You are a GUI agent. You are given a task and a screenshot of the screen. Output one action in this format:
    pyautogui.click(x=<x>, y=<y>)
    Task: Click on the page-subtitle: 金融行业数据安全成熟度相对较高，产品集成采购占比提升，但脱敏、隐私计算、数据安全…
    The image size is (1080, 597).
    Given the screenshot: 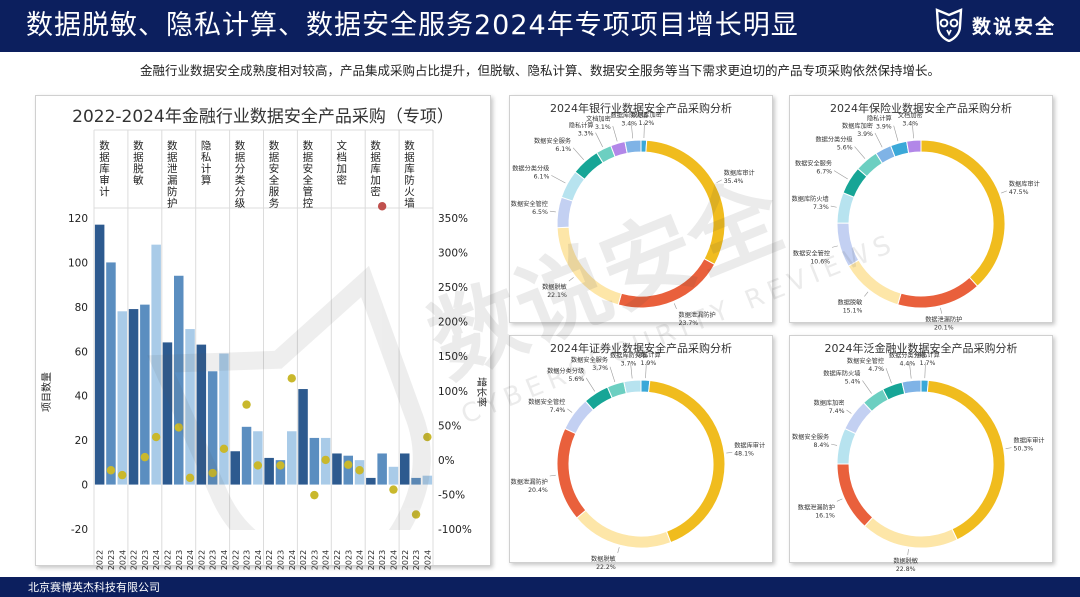 What is the action you would take?
    pyautogui.click(x=539, y=70)
    